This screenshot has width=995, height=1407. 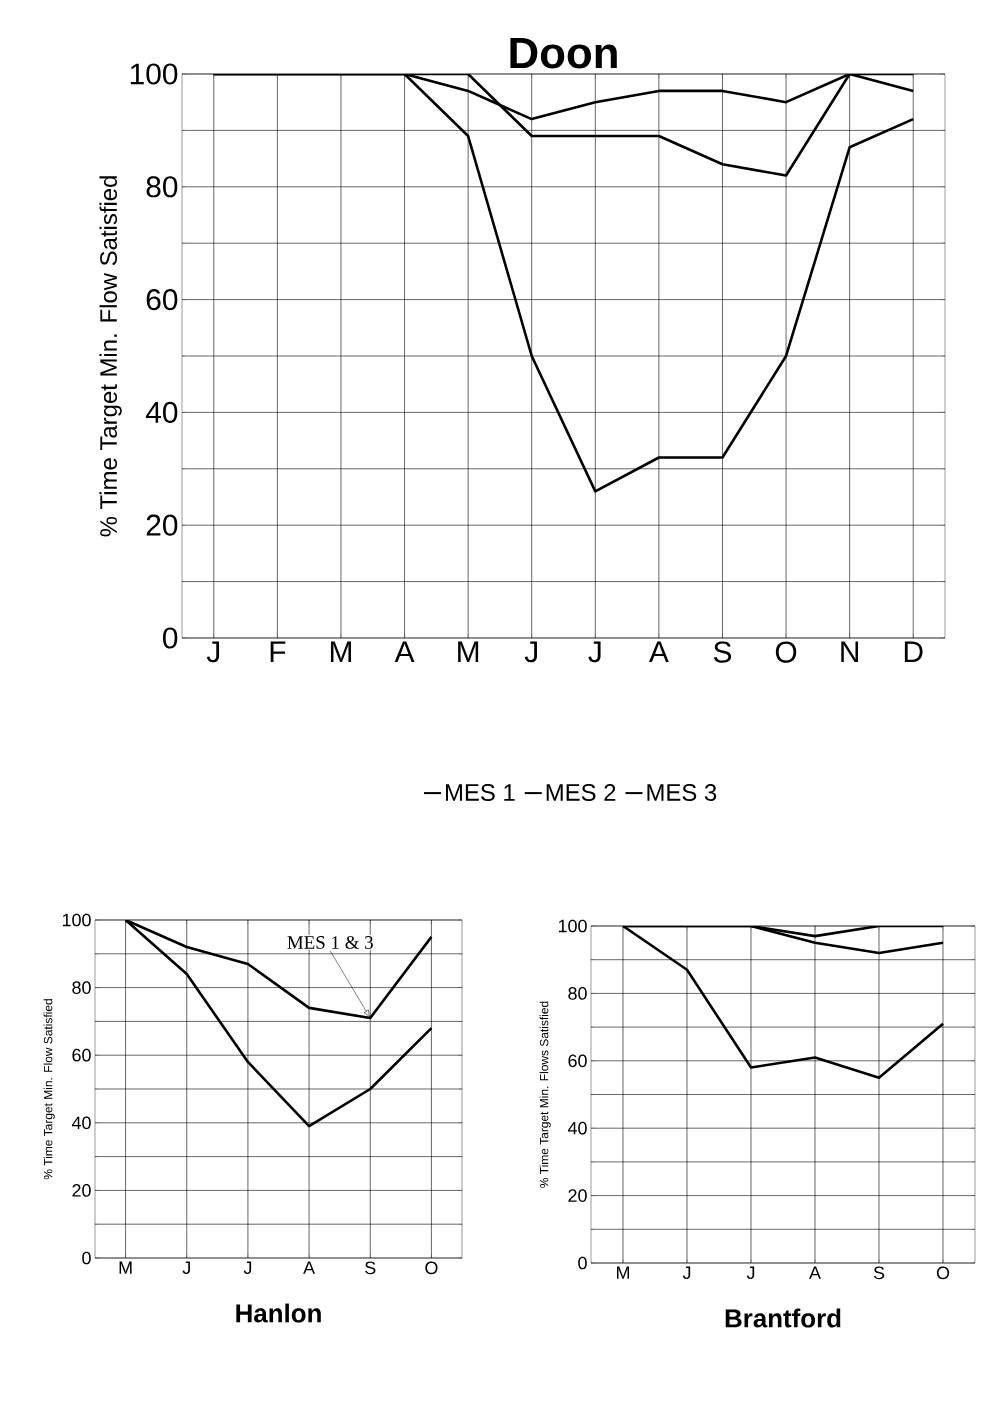 I want to click on annotation: MES 1 & 3, so click(x=330, y=942).